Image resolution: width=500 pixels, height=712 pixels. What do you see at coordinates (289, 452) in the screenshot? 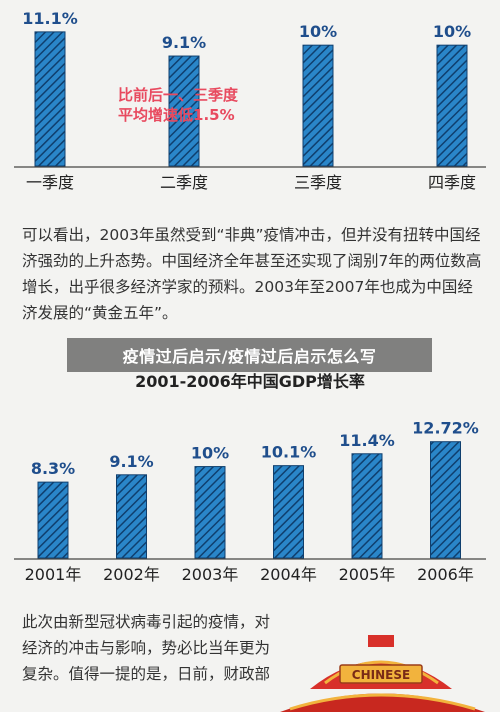
I see `value-label: 10.1%` at bounding box center [289, 452].